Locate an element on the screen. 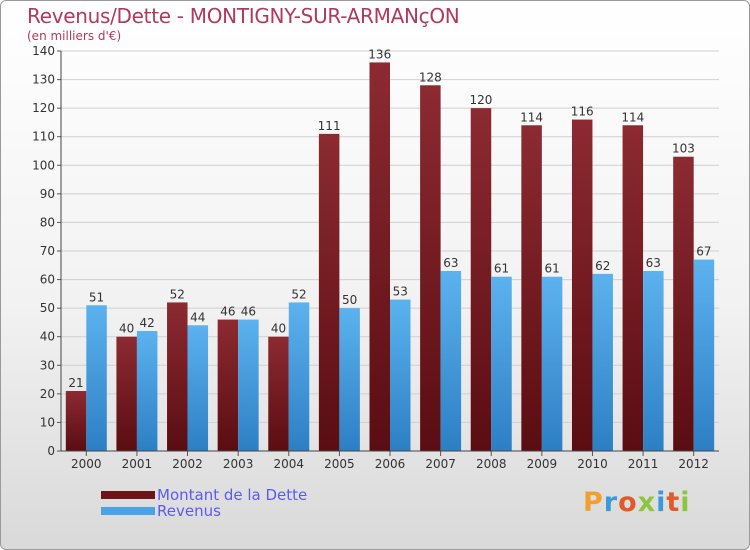 Image resolution: width=750 pixels, height=550 pixels. y-tick-label: 40 is located at coordinates (47, 337).